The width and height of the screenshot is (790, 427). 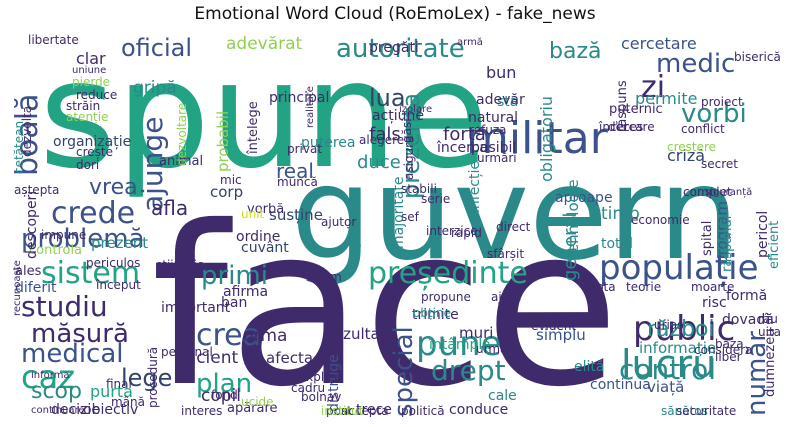 I want to click on word-cloud-word: sistem, so click(x=91, y=273).